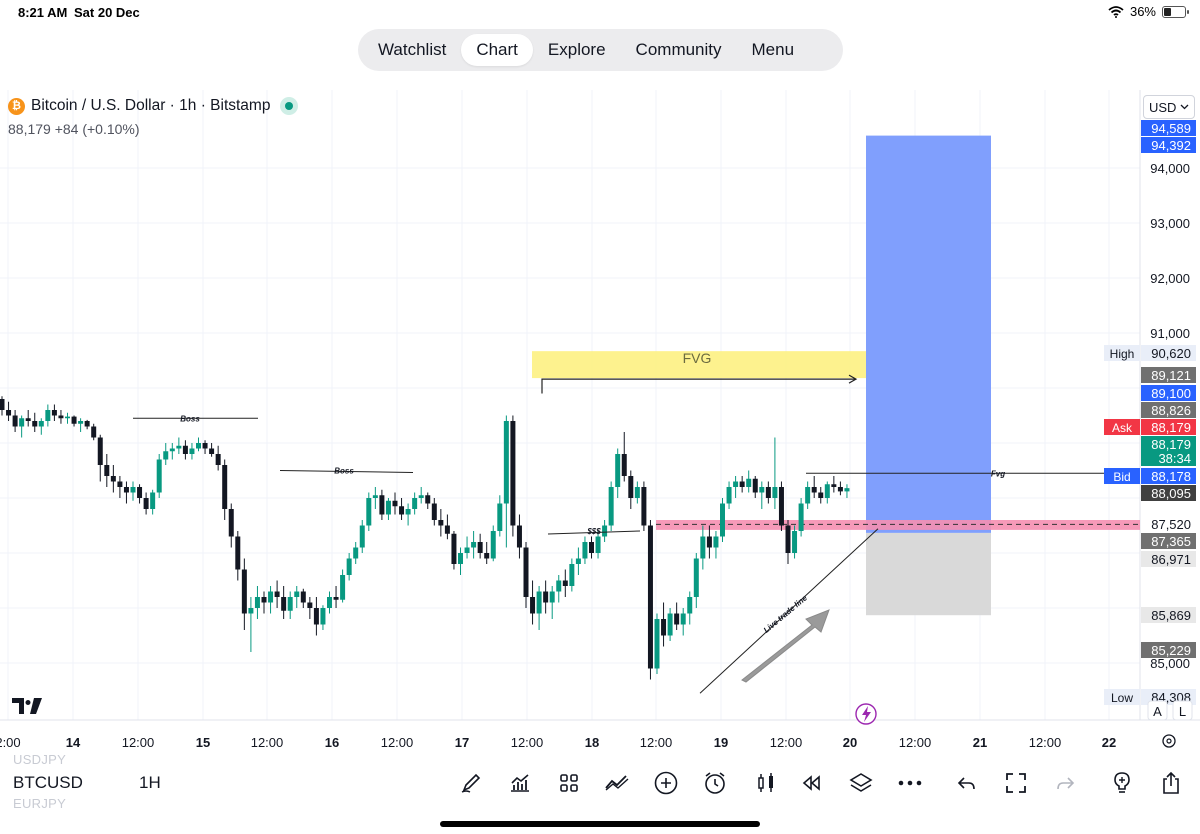 Image resolution: width=1200 pixels, height=834 pixels. Describe the element at coordinates (715, 783) in the screenshot. I see `alert-clock-icon` at that location.